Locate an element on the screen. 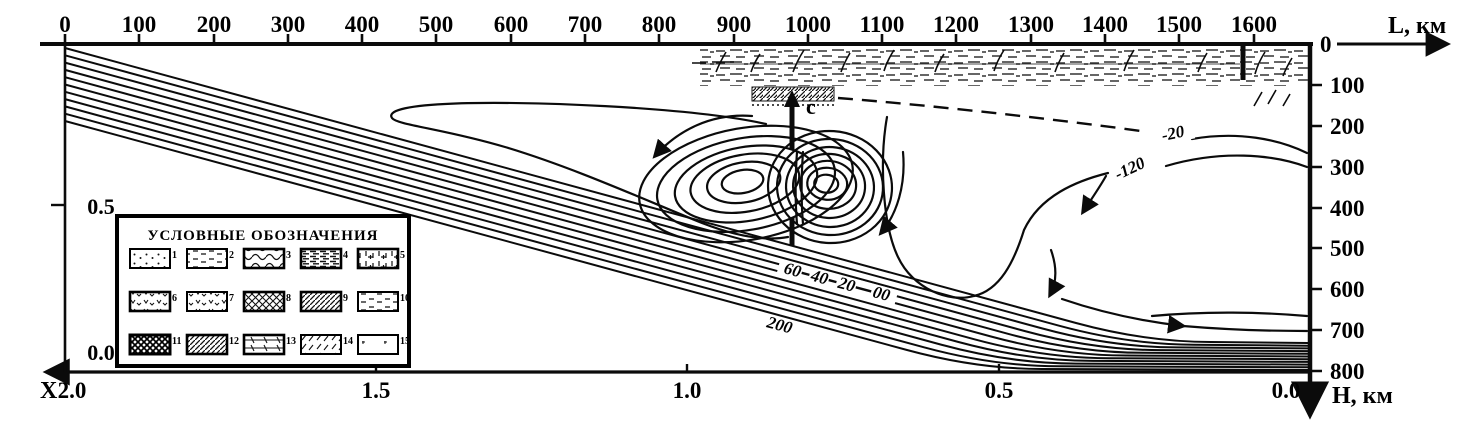 The height and width of the screenshot is (433, 1471). contour-minus120-right is located at coordinates (1236, 161).